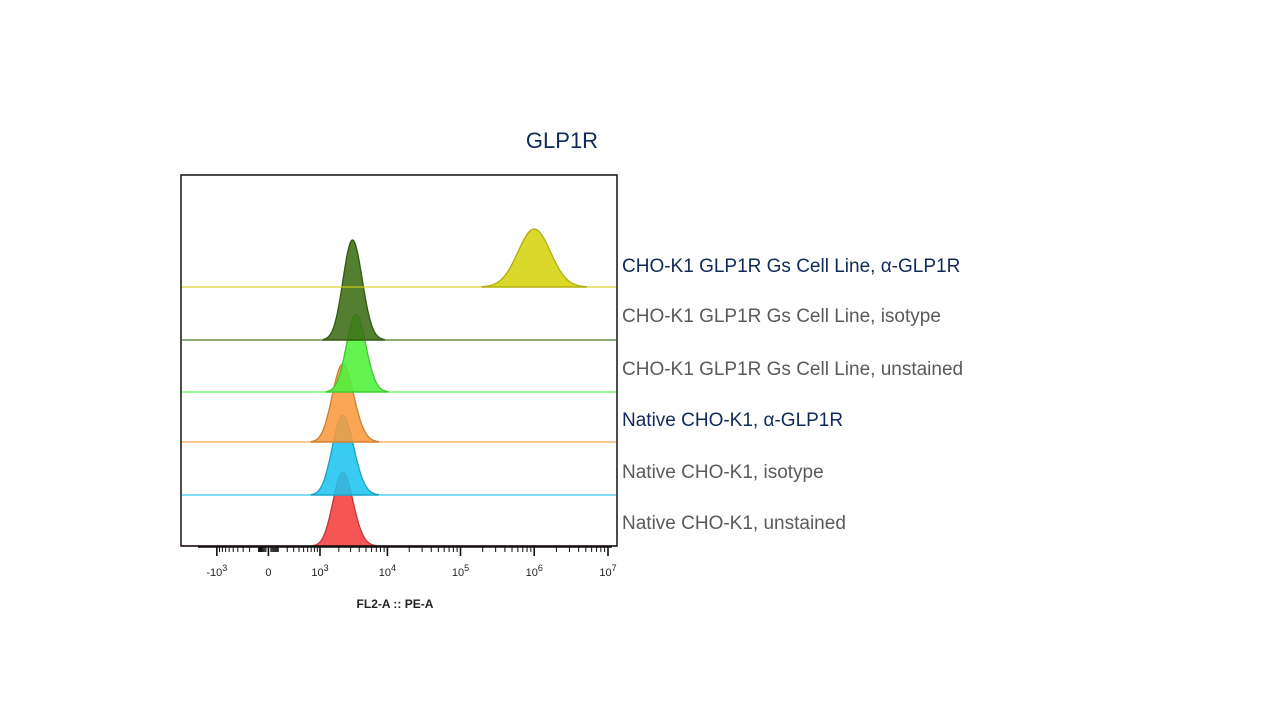  Describe the element at coordinates (734, 523) in the screenshot. I see `legend-label: Native CHO-K1, unstained` at that location.